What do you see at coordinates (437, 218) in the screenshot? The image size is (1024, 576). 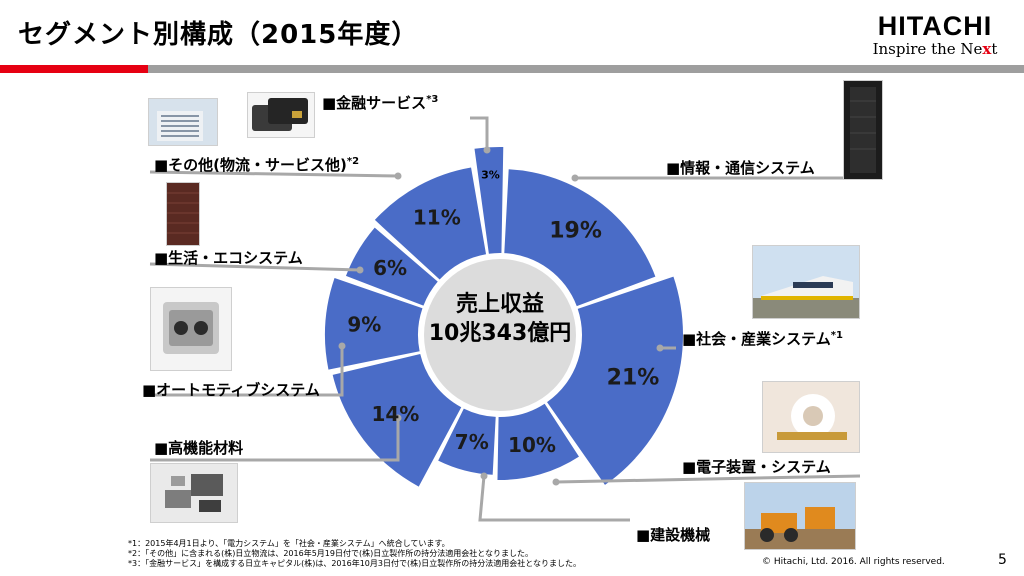 I see `slice-value-label-7: 11%` at bounding box center [437, 218].